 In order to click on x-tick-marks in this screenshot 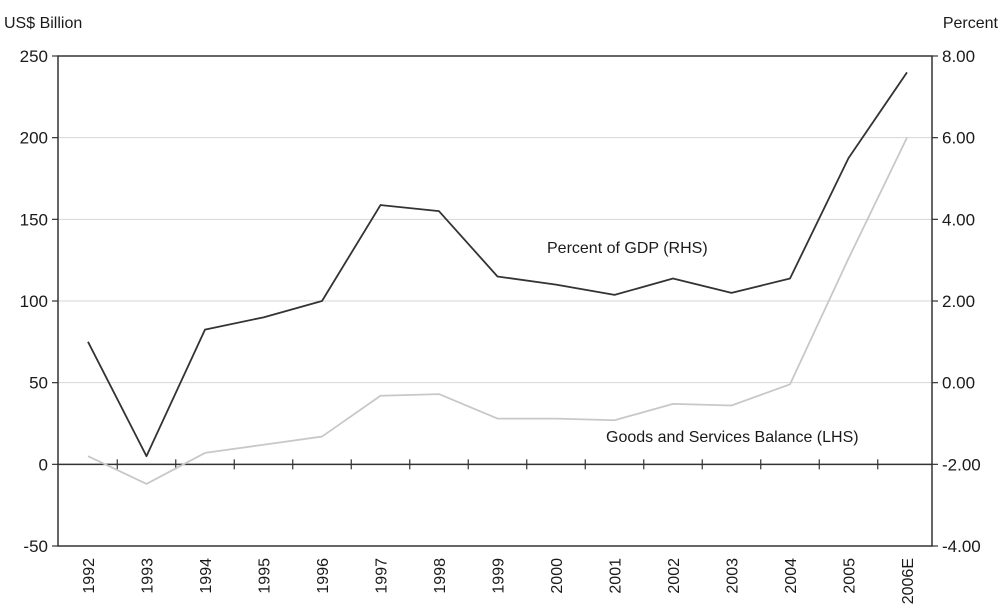, I will do `click(497, 464)`.